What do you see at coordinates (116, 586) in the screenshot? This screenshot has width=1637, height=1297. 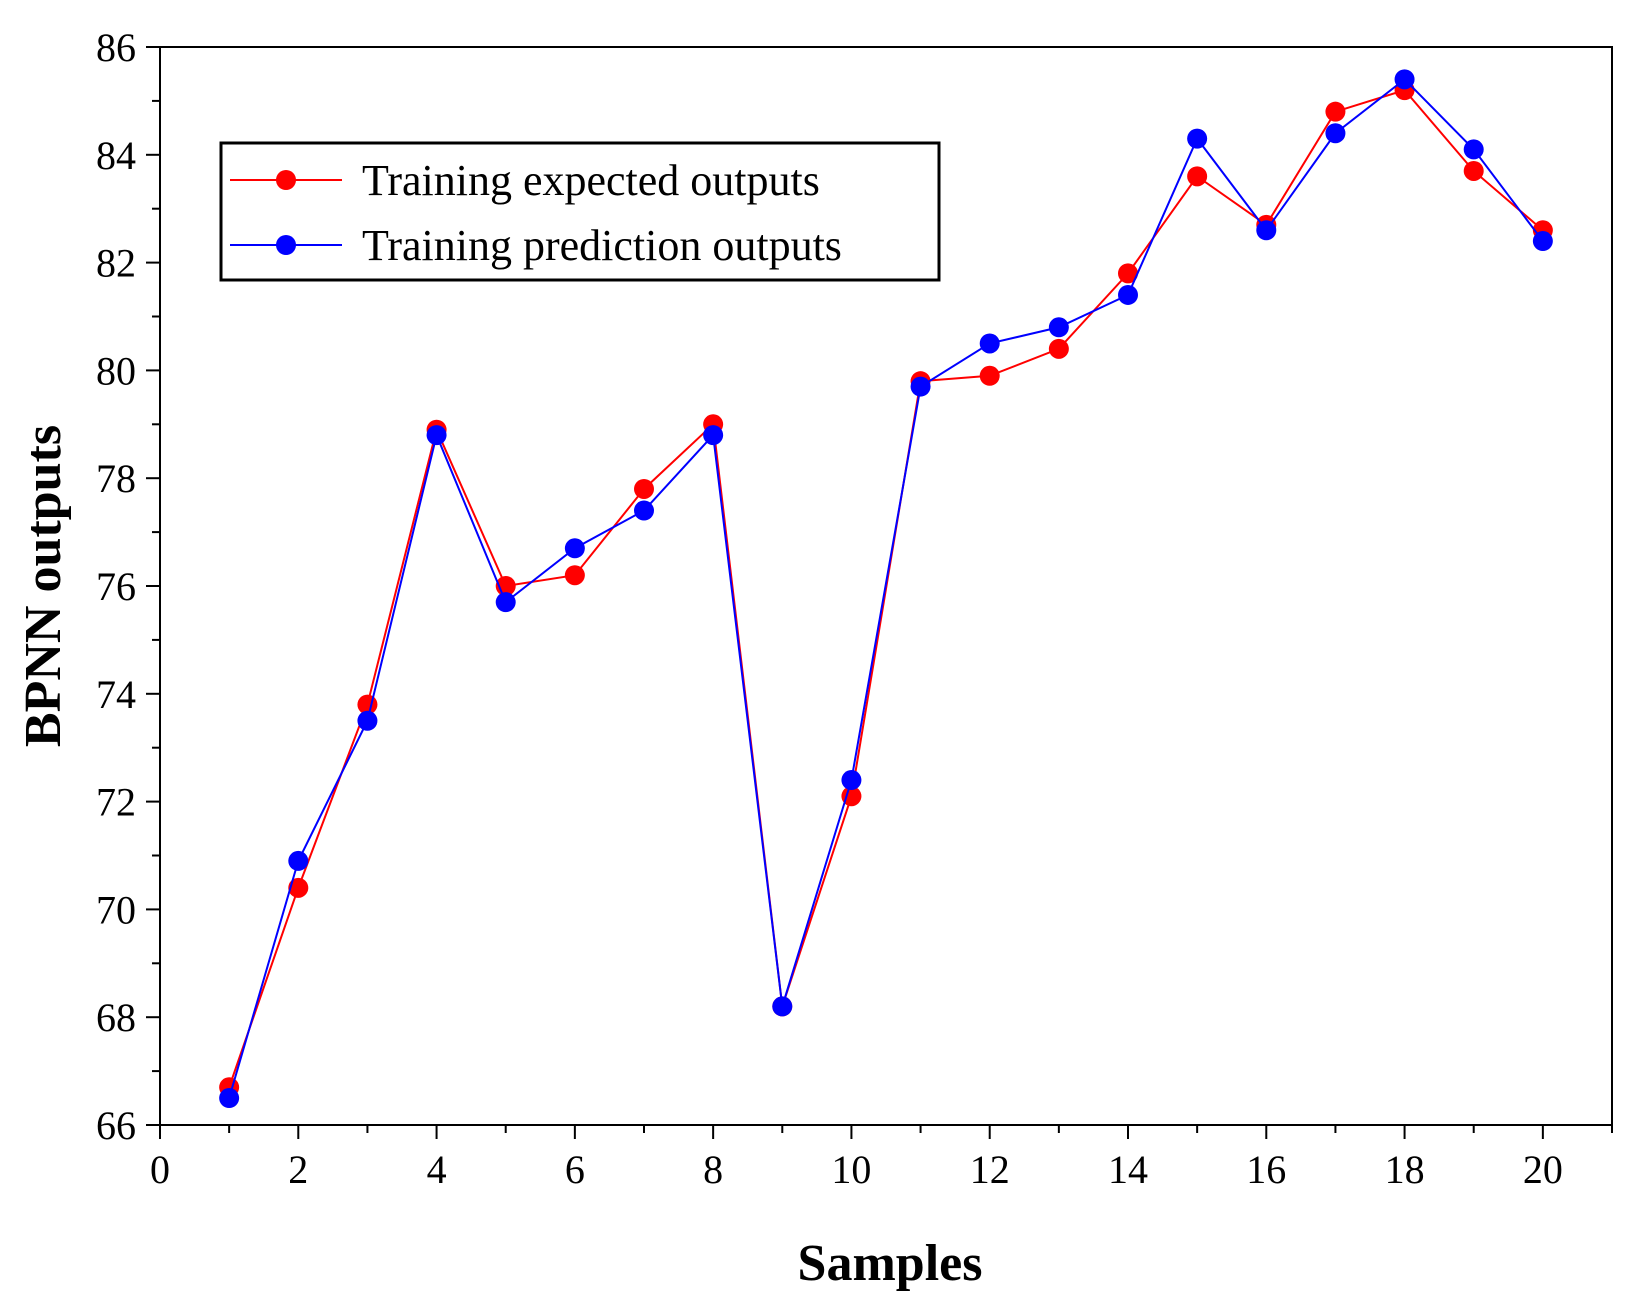 I see `y-tick-label: 76` at bounding box center [116, 586].